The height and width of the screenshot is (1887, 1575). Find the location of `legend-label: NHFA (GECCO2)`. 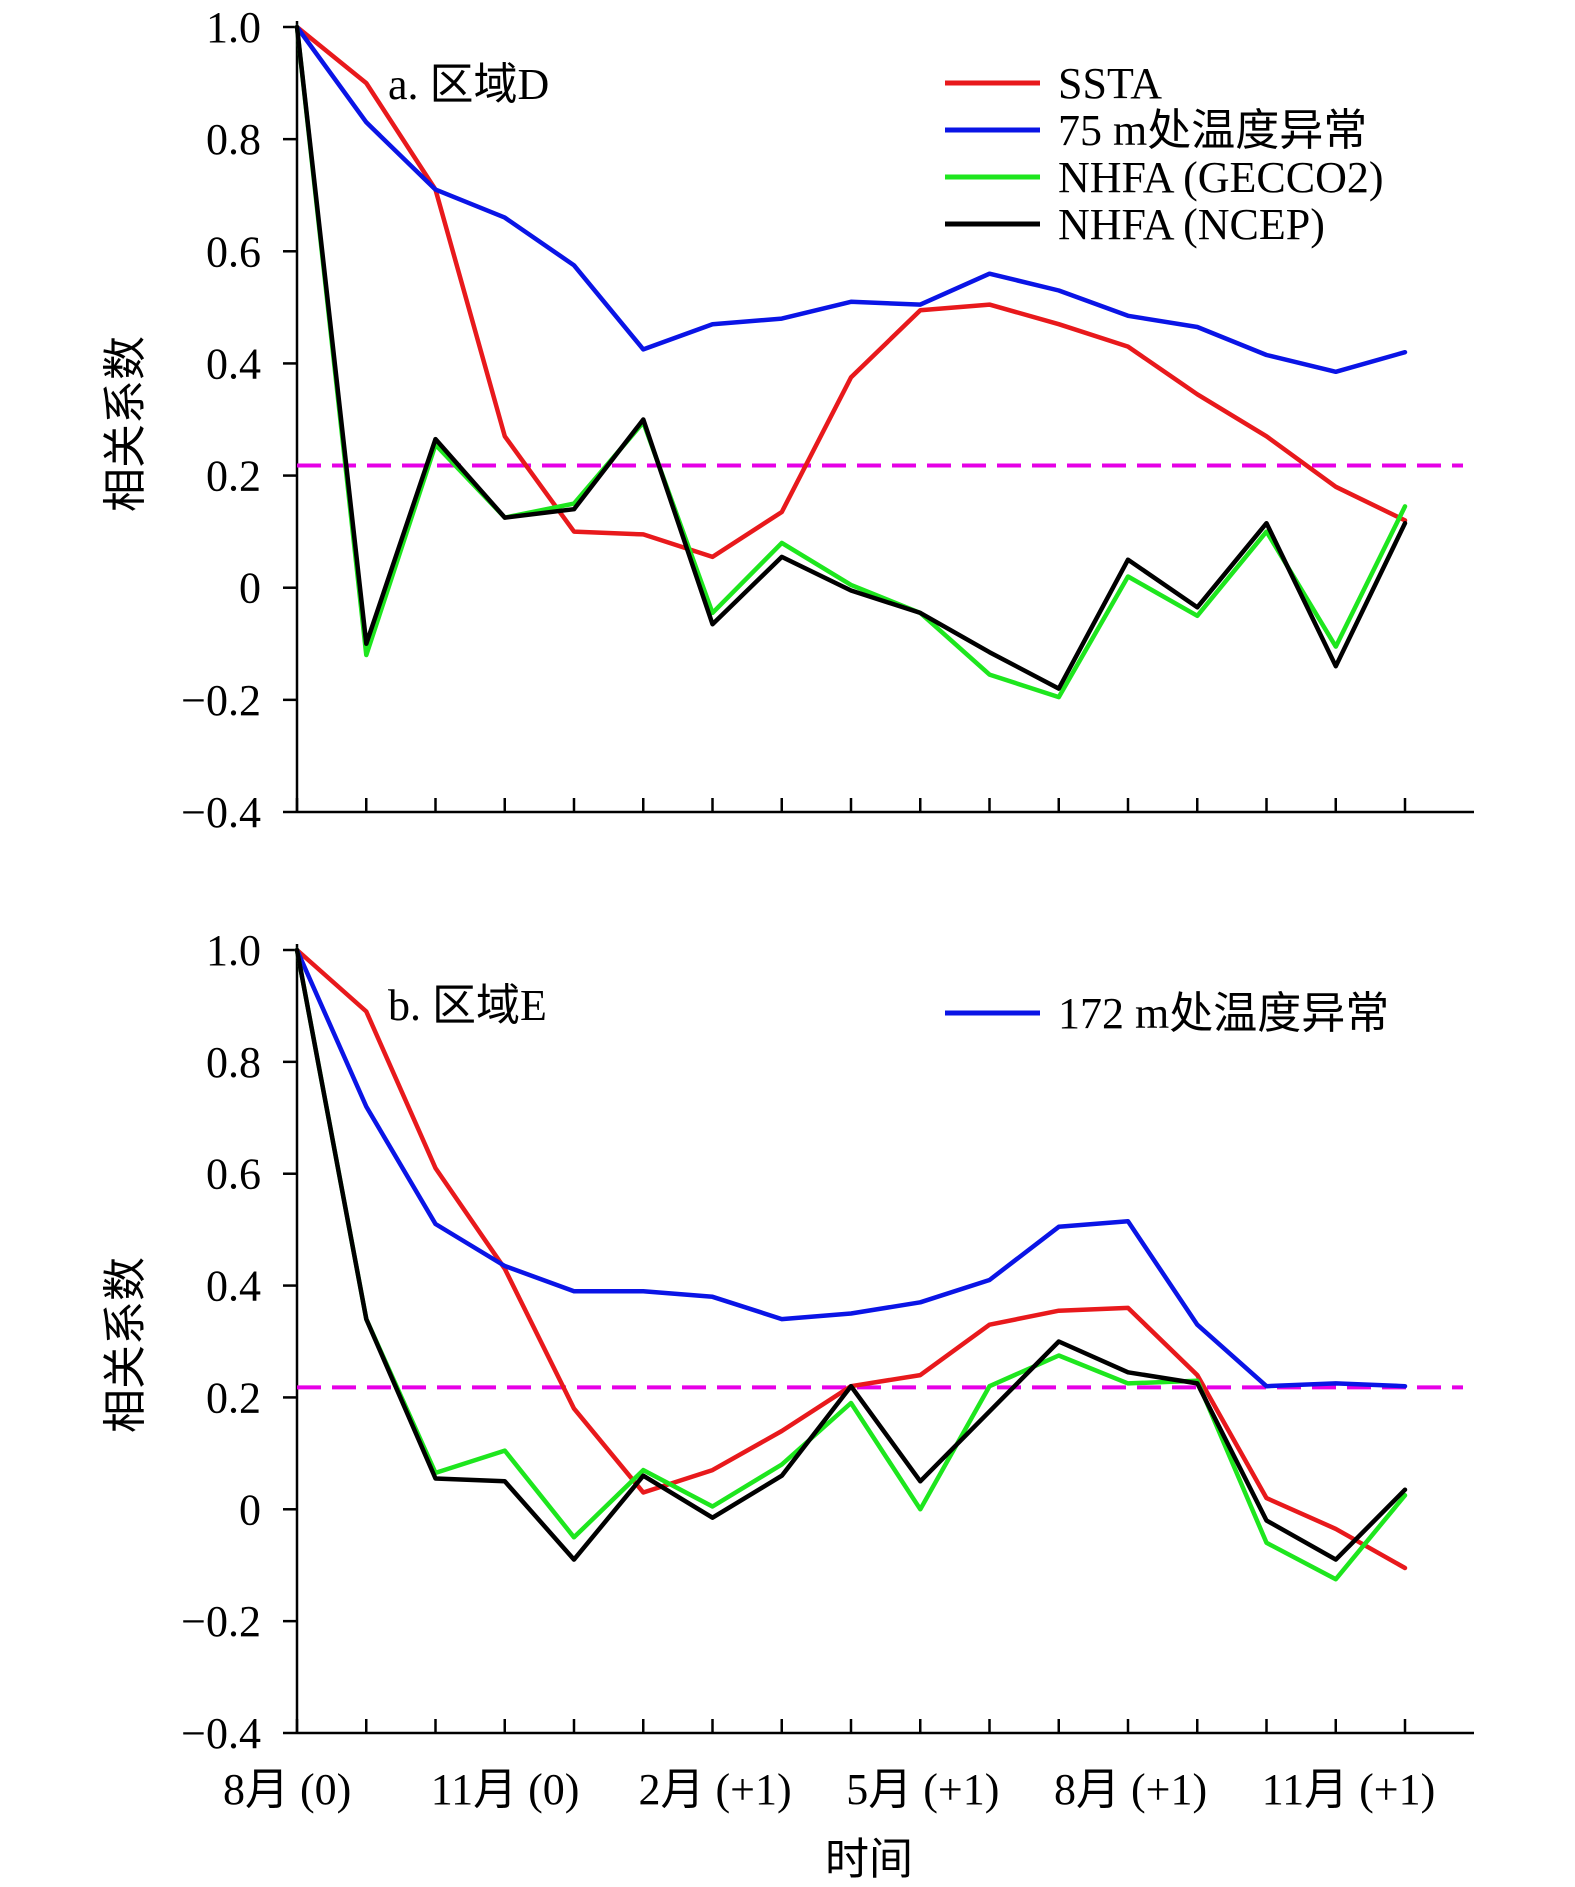

legend-label: NHFA (GECCO2) is located at coordinates (1221, 177).